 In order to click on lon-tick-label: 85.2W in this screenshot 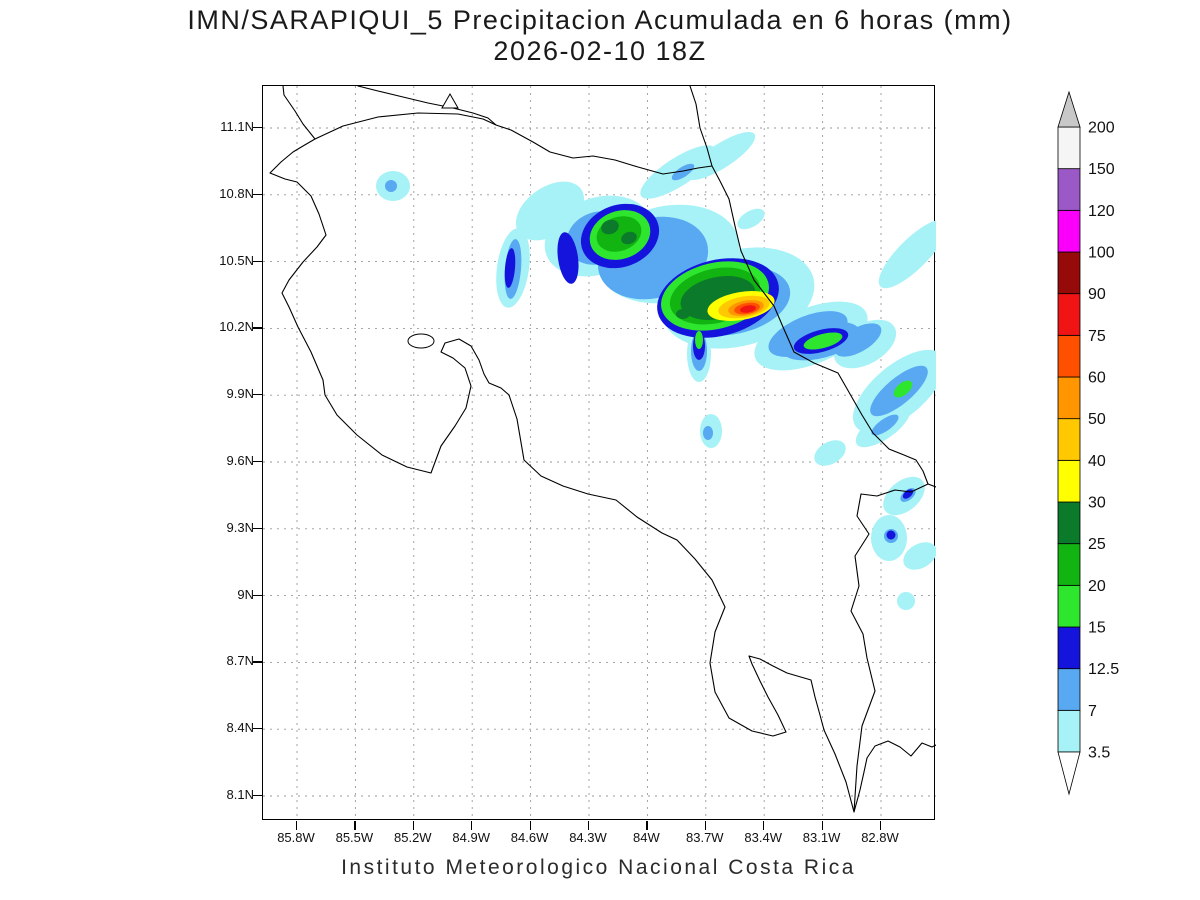, I will do `click(413, 837)`.